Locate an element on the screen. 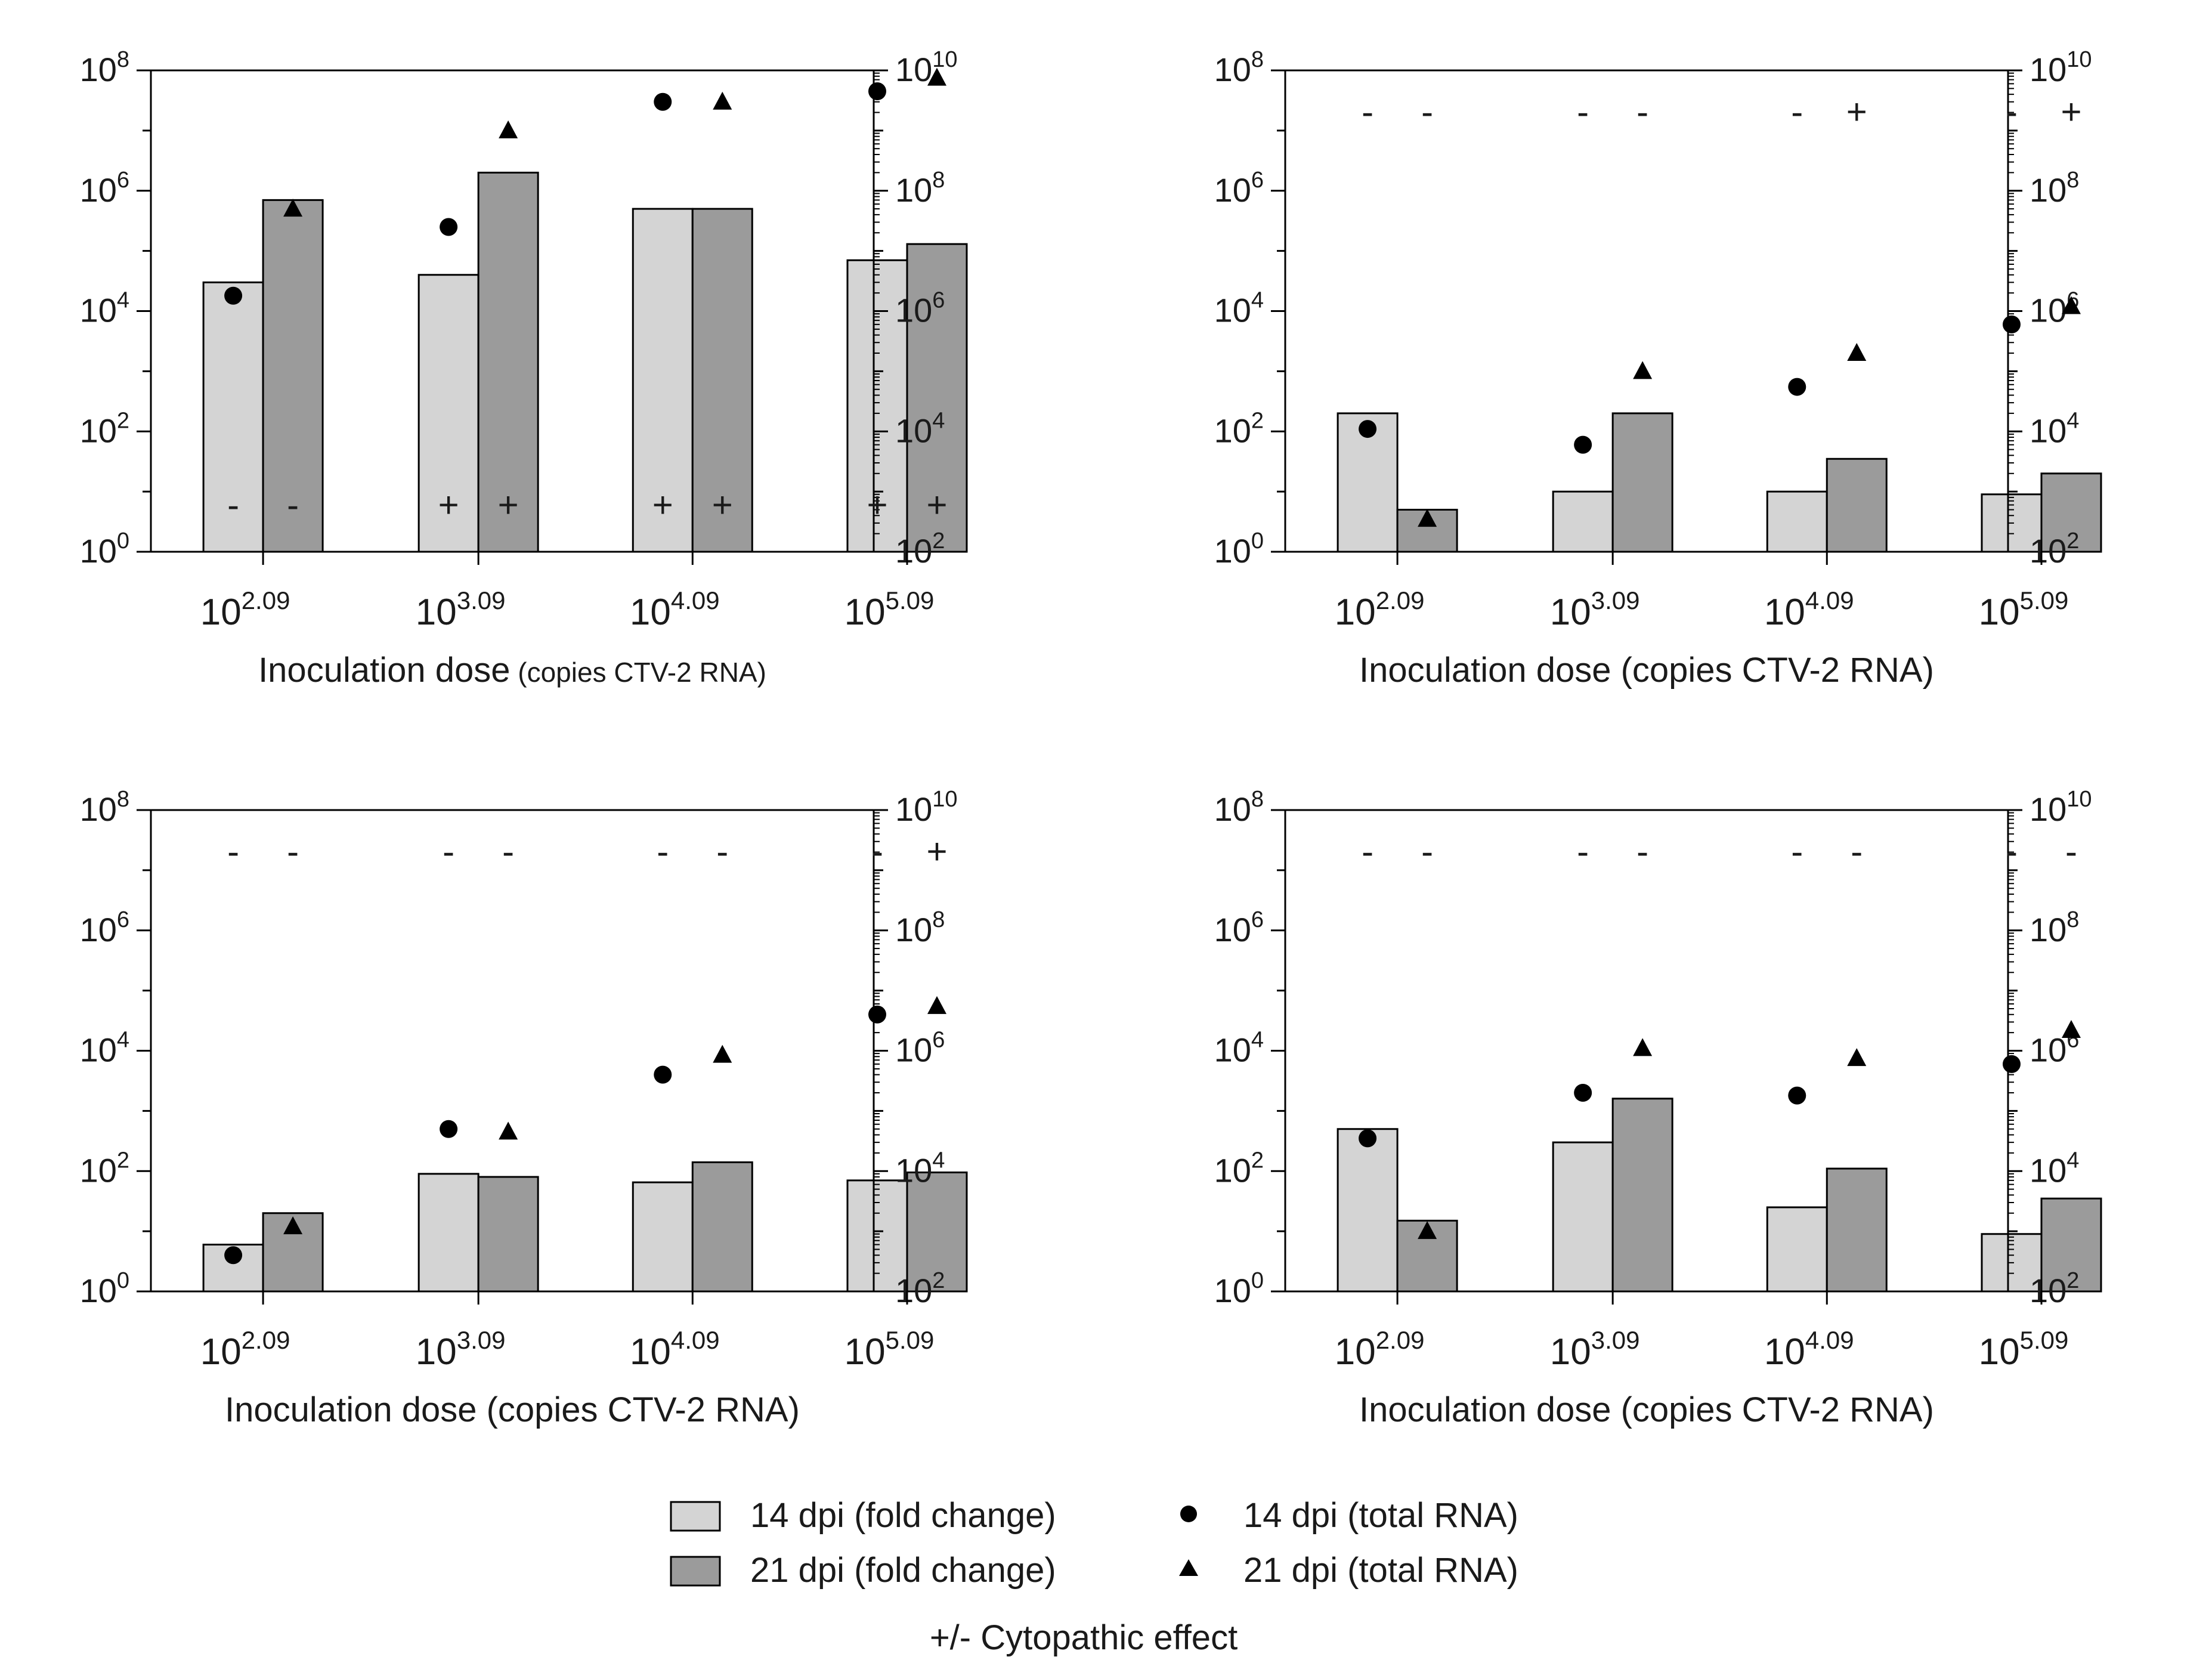 This screenshot has height=1669, width=2212. legend-label-14dpi-fold: 14 dpi (fold change) is located at coordinates (903, 1516).